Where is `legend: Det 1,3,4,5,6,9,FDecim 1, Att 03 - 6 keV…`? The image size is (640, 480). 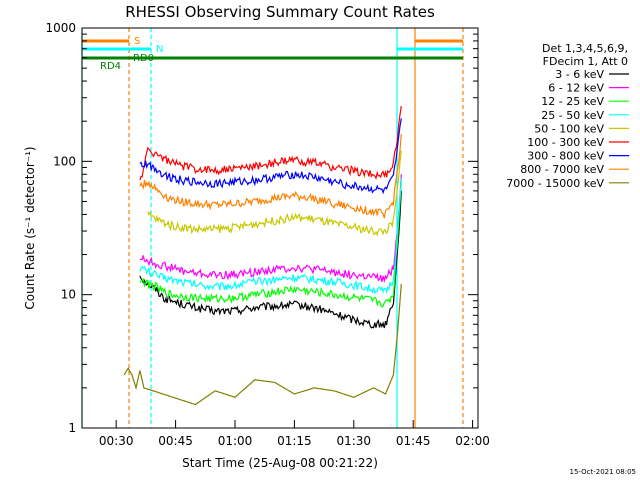
legend: Det 1,3,4,5,6,9,FDecim 1, Att 03 - 6 keV… is located at coordinates (567, 116).